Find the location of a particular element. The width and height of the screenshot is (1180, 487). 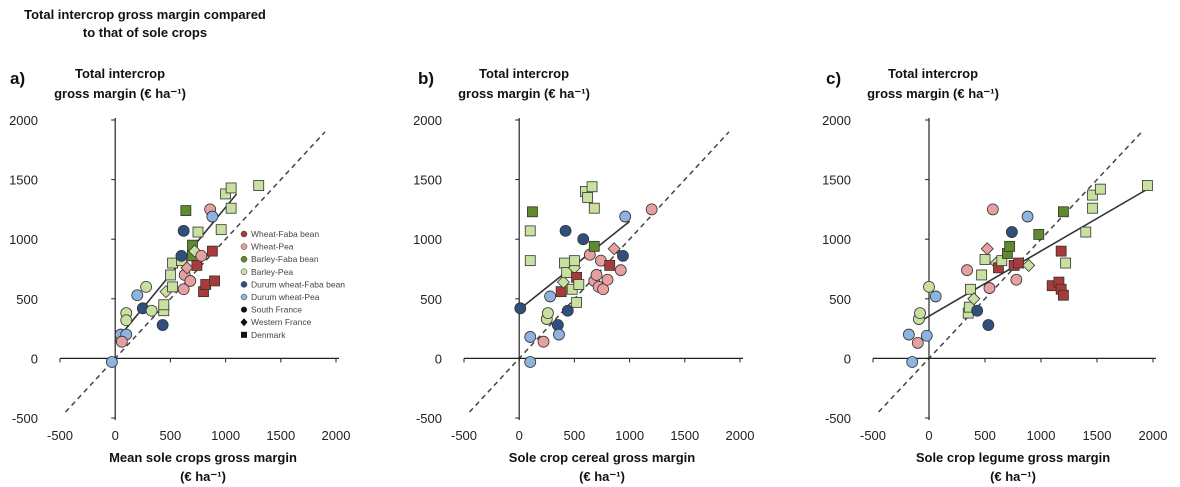

legend-label-durum-wheat-pea: Durum wheat-Pea is located at coordinates (285, 297).